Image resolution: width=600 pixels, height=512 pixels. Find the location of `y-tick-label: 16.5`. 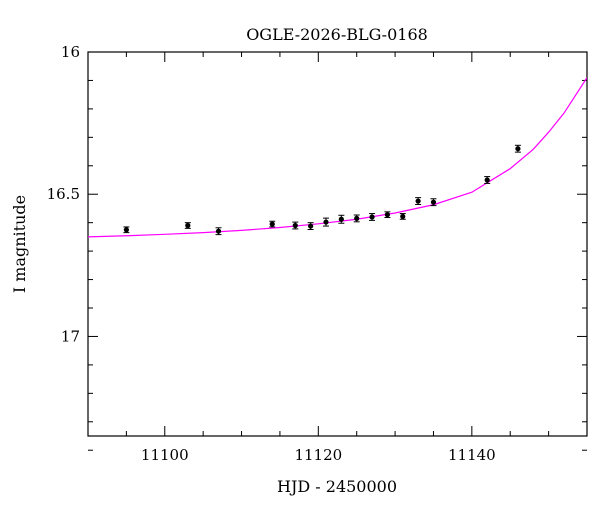

y-tick-label: 16.5 is located at coordinates (63, 194).